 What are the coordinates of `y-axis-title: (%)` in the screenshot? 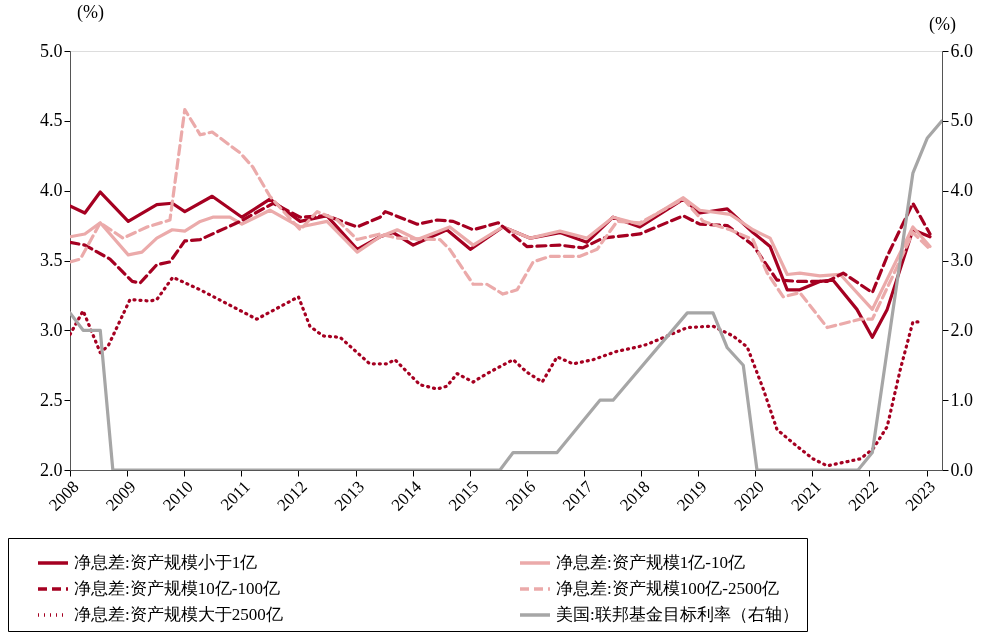 It's located at (90, 12).